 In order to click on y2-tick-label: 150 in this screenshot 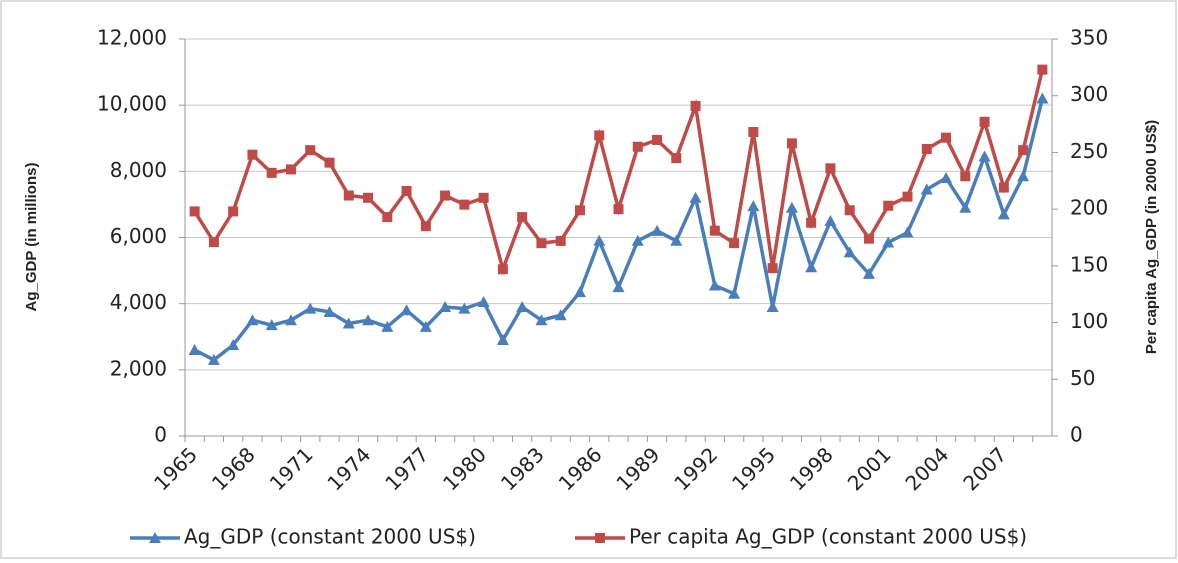, I will do `click(1089, 264)`.